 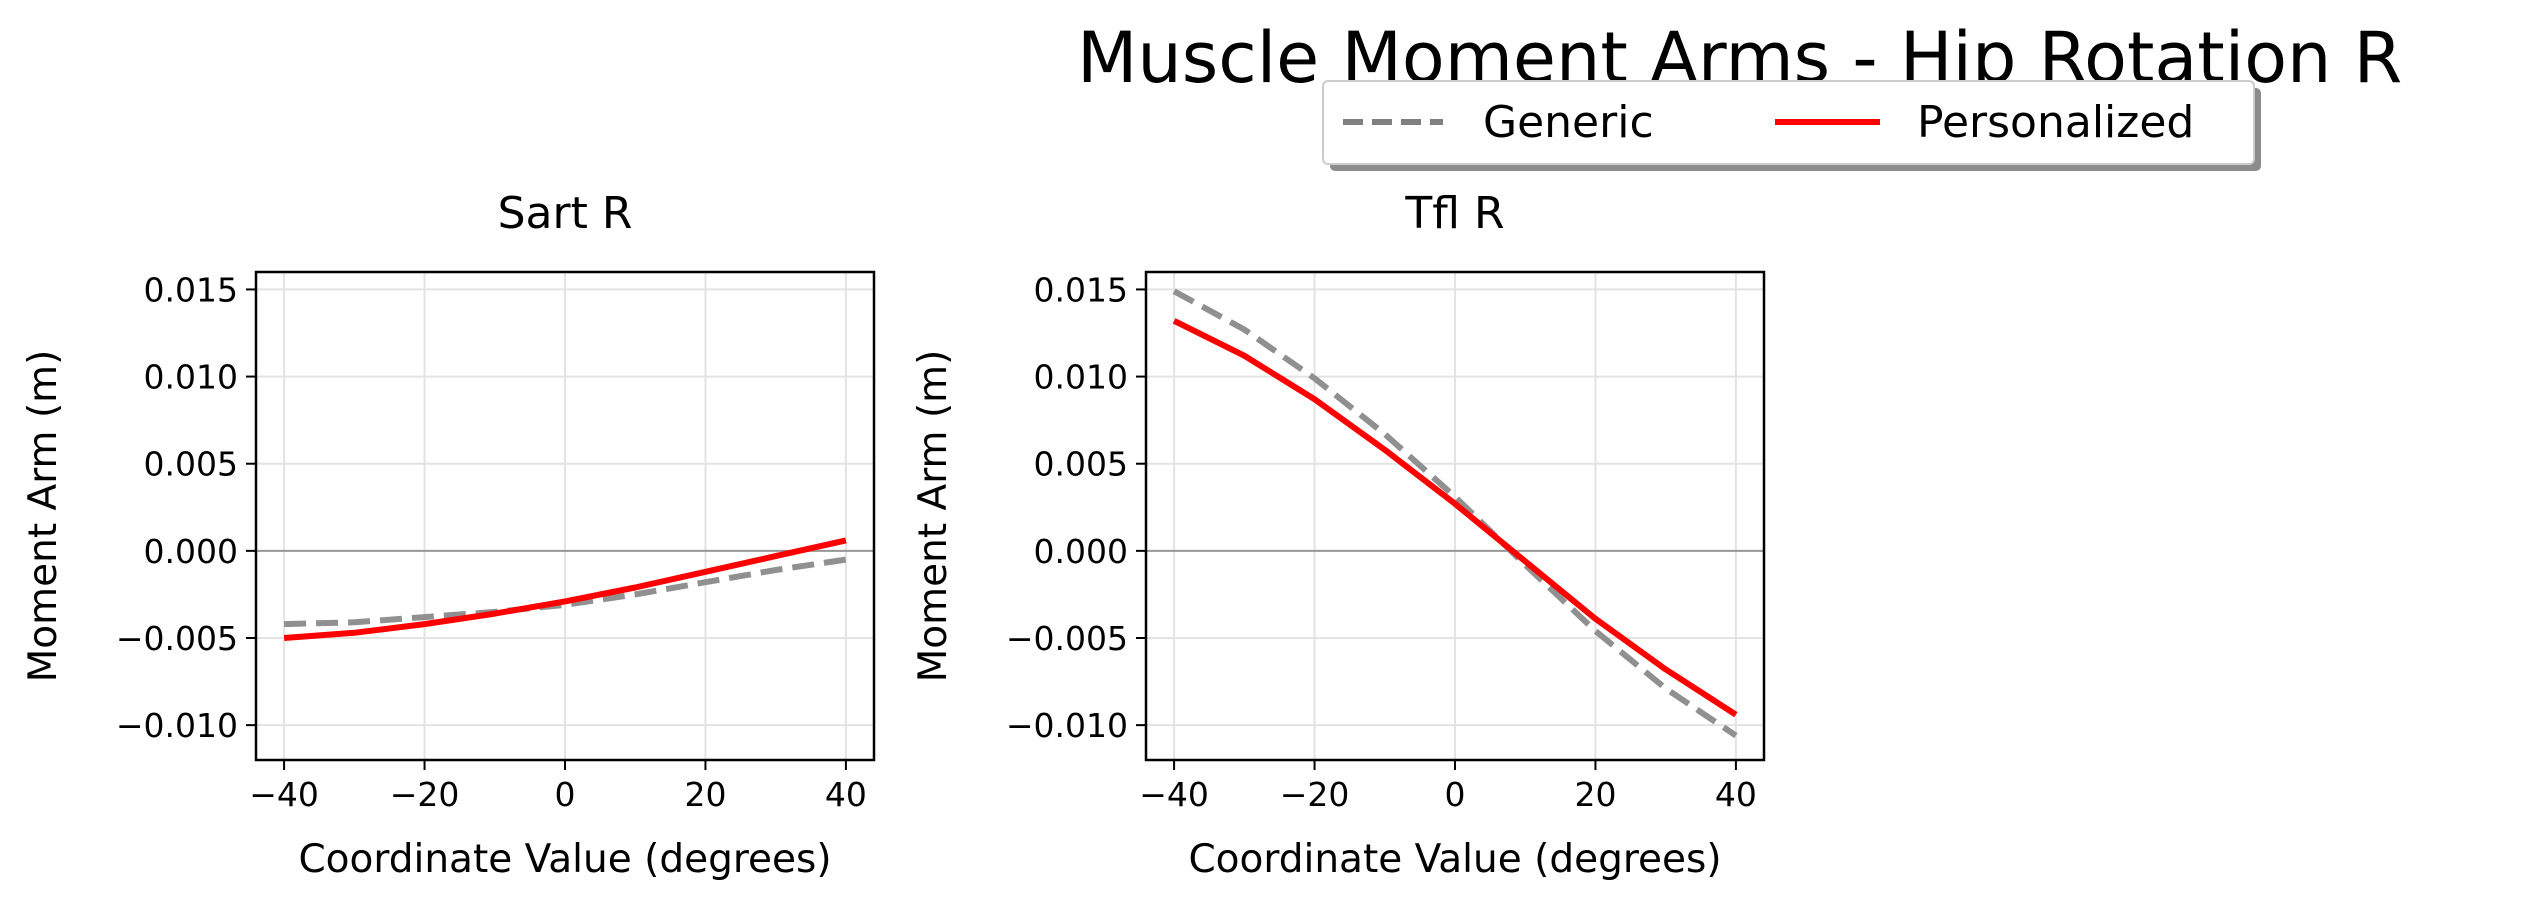 What do you see at coordinates (1568, 122) in the screenshot?
I see `legend-generic-label: Generic` at bounding box center [1568, 122].